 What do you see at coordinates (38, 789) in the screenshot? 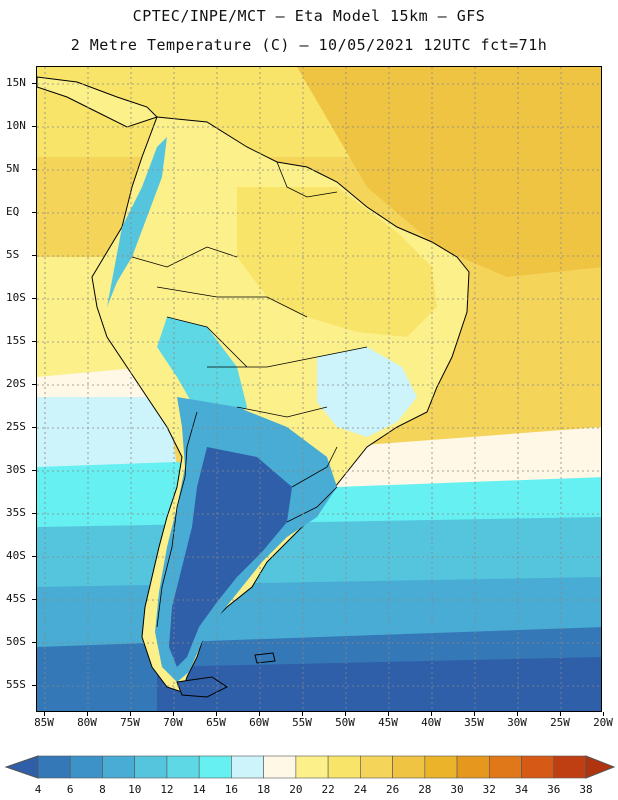
I see `colorbar-level-label: 4` at bounding box center [38, 789].